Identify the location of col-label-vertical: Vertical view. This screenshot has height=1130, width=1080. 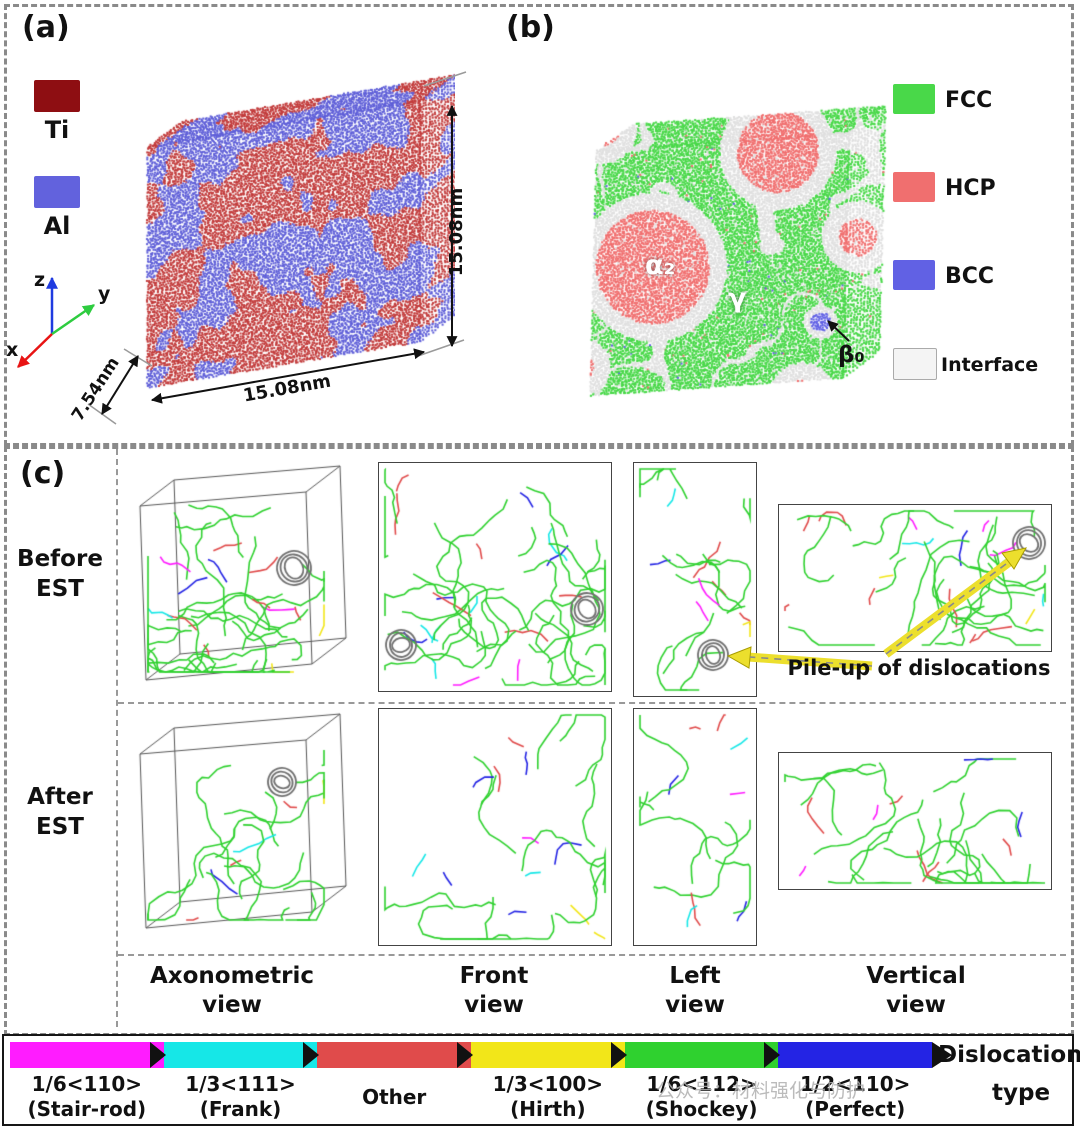
(916, 990).